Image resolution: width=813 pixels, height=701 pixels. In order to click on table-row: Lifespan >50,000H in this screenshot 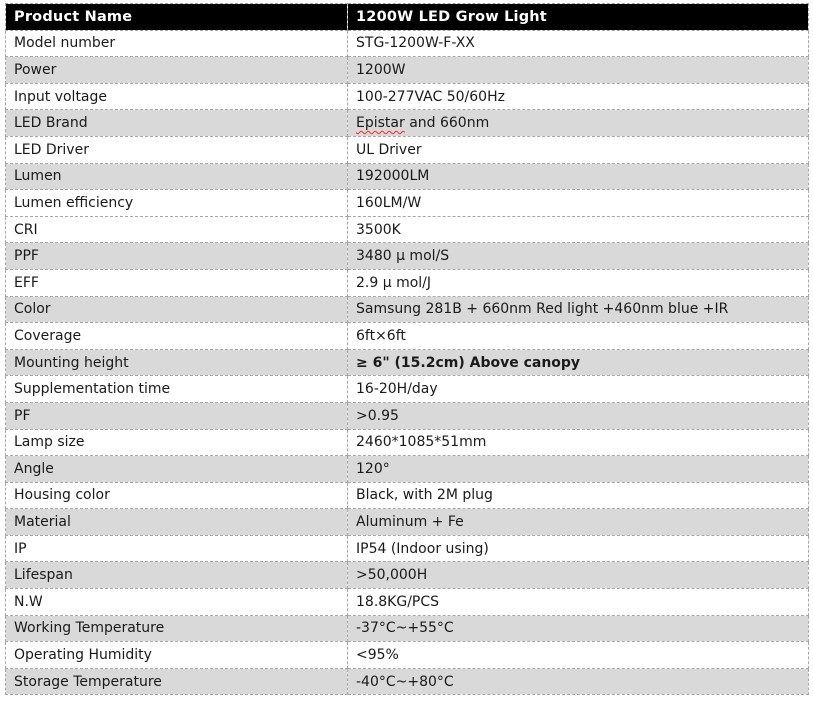, I will do `click(407, 575)`.